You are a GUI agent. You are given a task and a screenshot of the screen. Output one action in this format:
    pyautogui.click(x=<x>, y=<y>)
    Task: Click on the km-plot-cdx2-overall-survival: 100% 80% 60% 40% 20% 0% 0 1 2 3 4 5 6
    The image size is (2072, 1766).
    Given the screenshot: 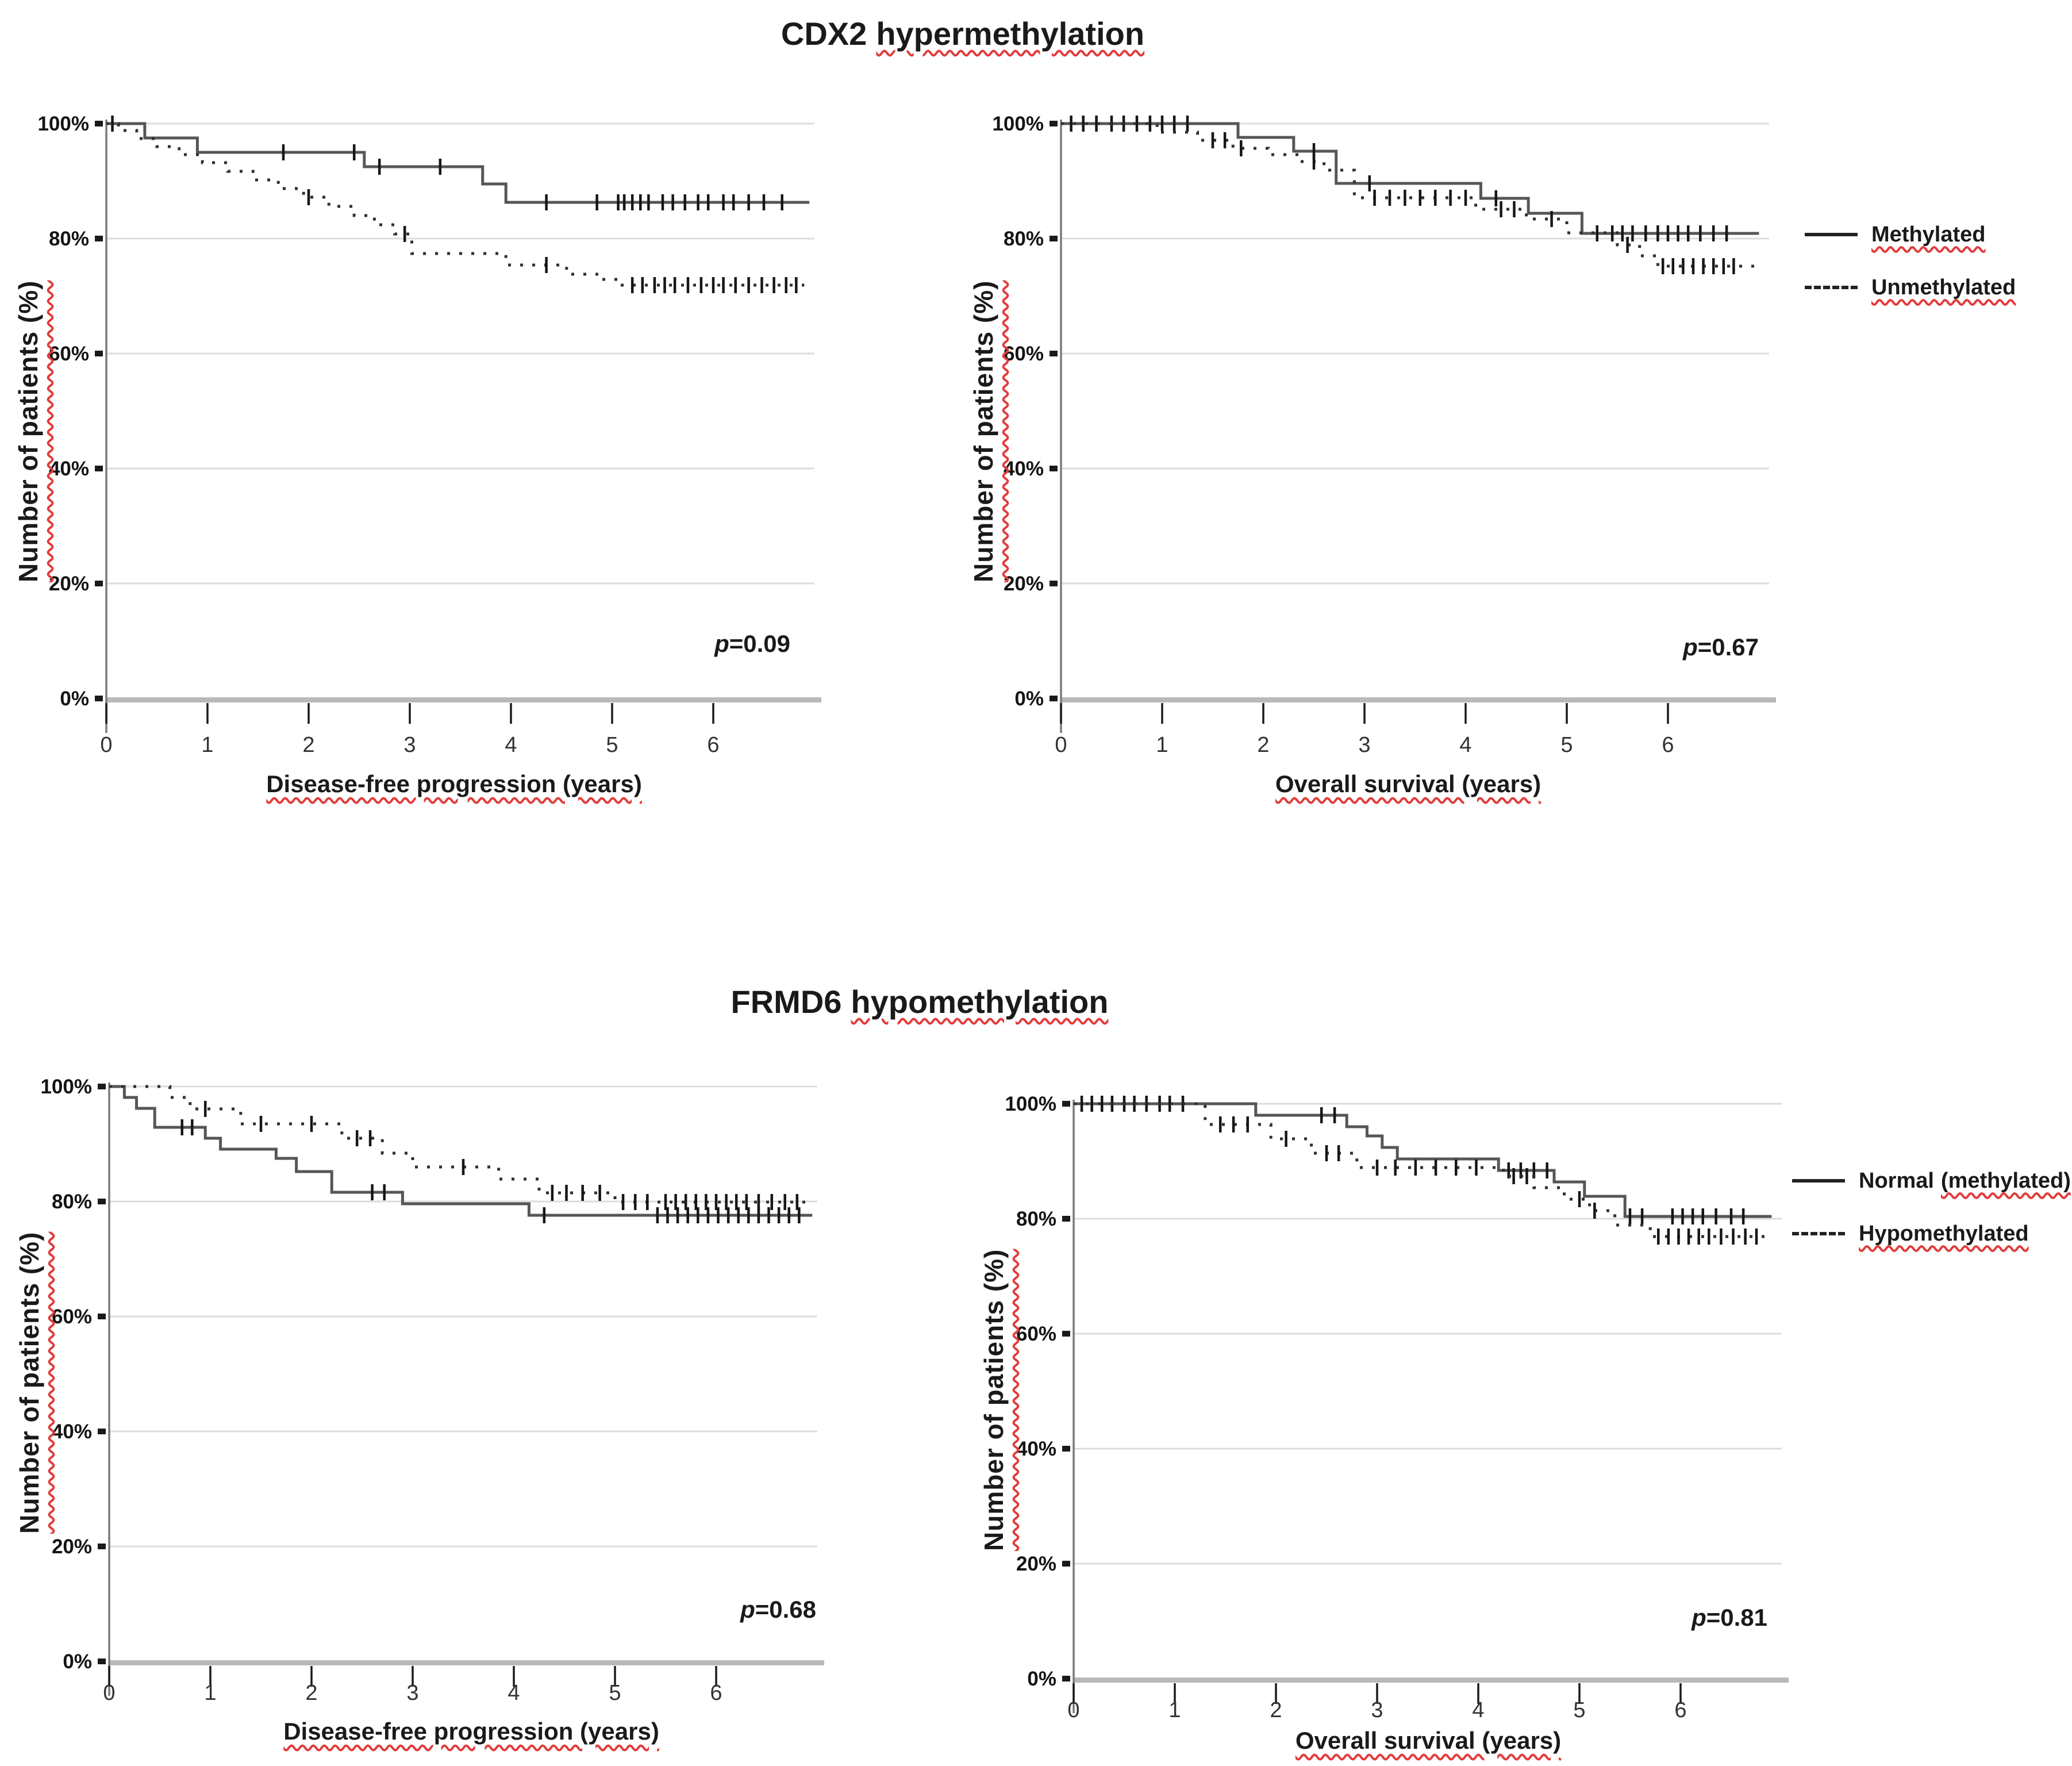 What is the action you would take?
    pyautogui.click(x=1384, y=436)
    